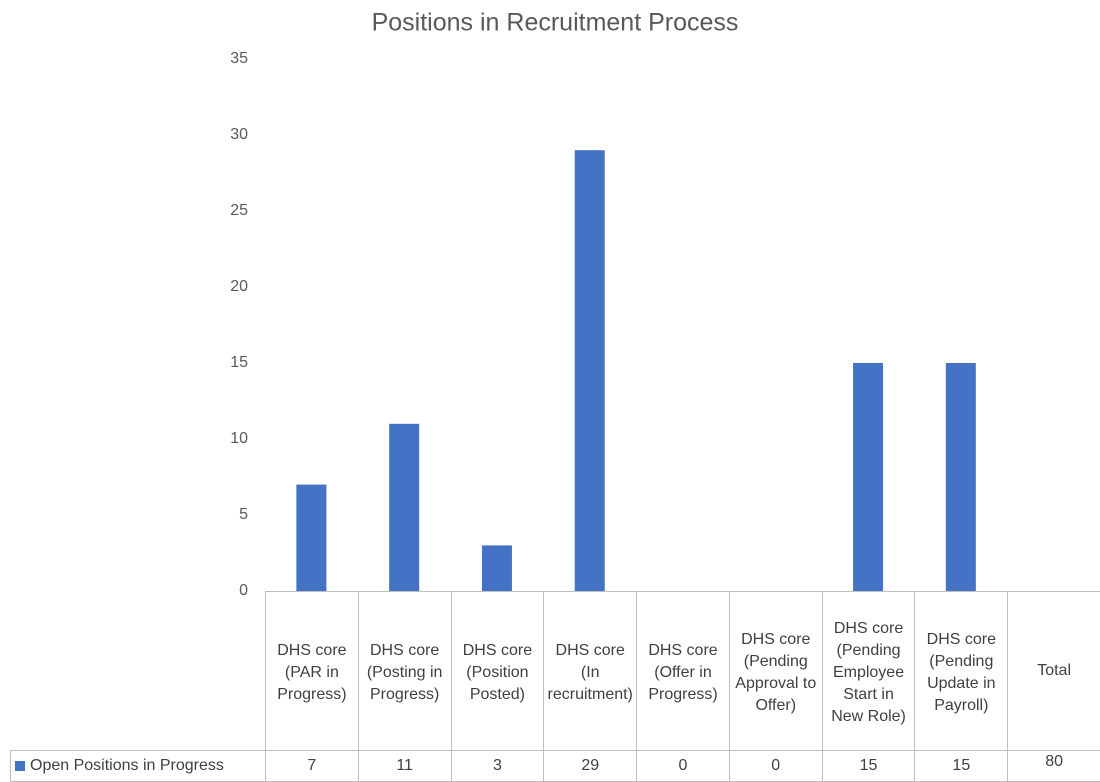 This screenshot has height=782, width=1100. I want to click on data-table-value: 11, so click(404, 766).